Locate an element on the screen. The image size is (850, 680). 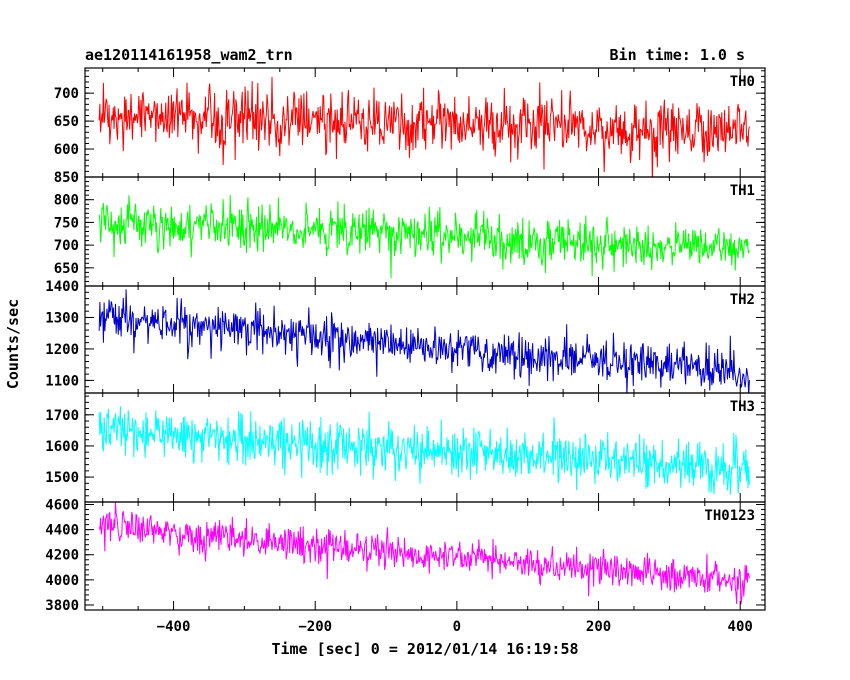
x-tick-label: 200 is located at coordinates (598, 627).